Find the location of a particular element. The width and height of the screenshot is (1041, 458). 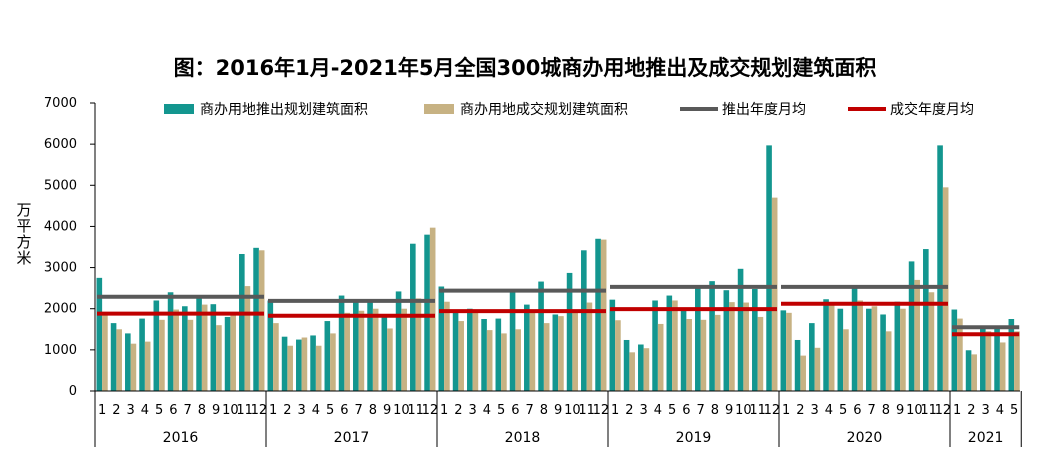

x-group-label-year: 2018 is located at coordinates (523, 438).